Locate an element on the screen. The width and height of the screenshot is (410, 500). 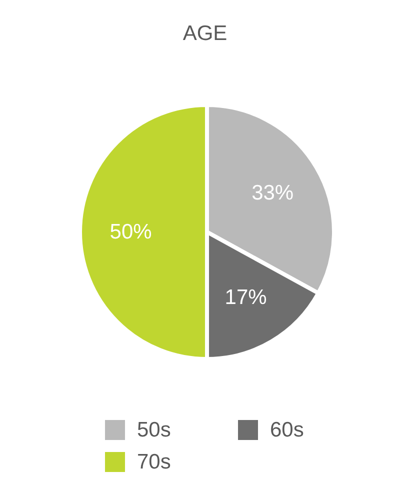
chart-title: AGE is located at coordinates (205, 33).